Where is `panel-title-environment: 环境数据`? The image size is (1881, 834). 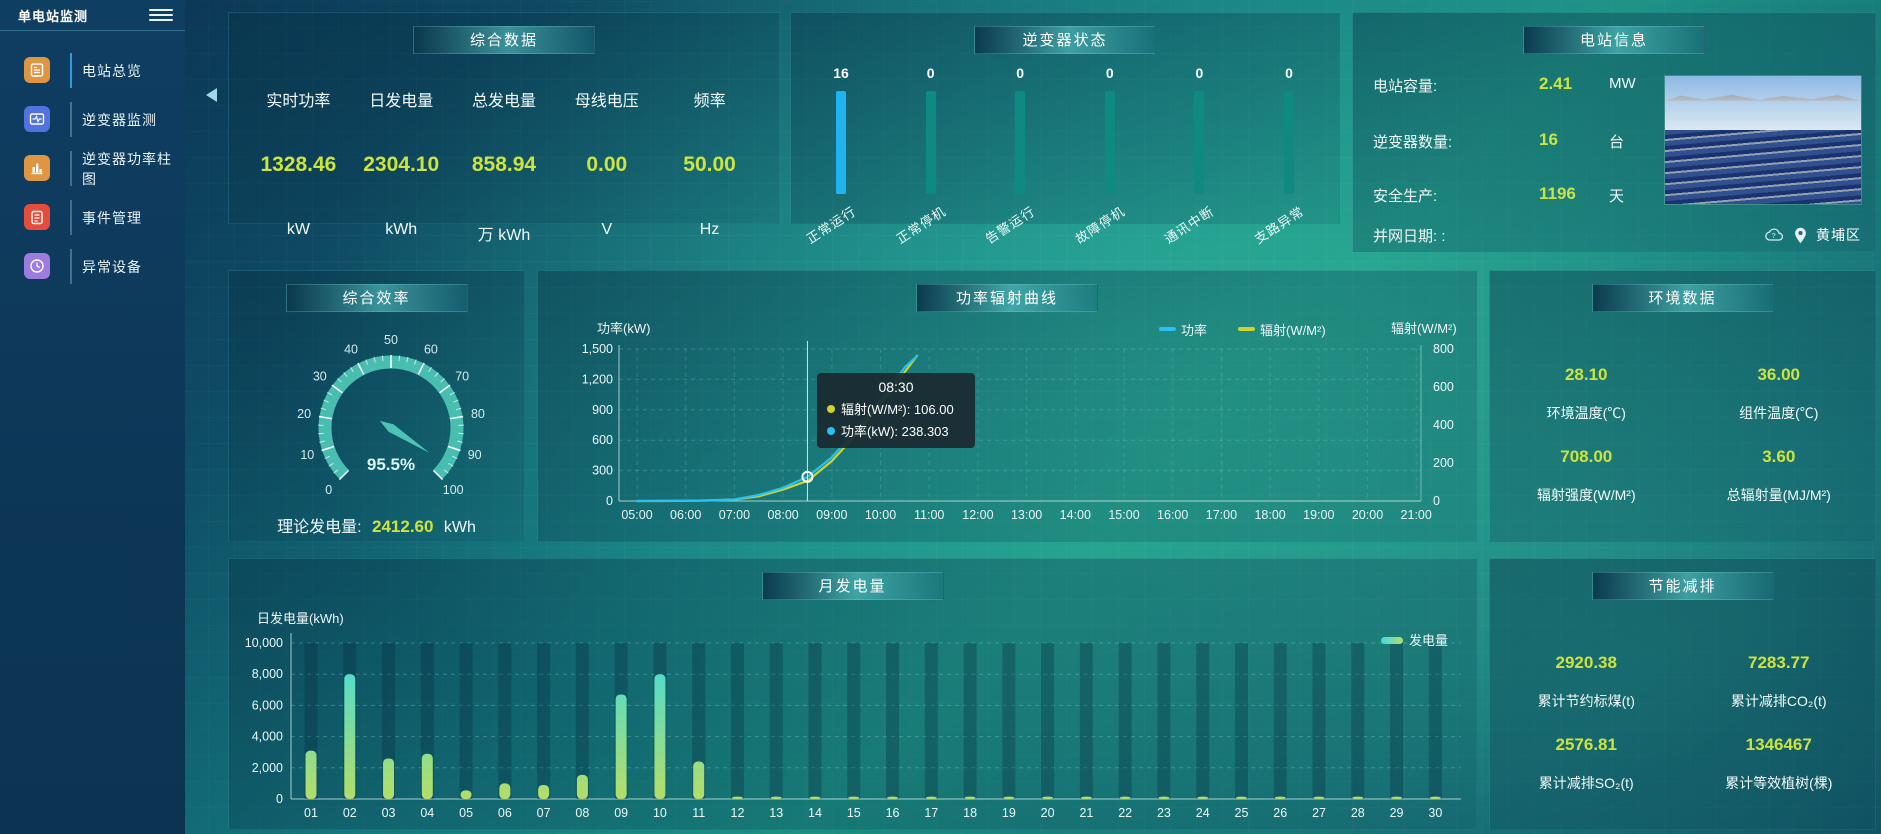 panel-title-environment: 环境数据 is located at coordinates (1682, 298).